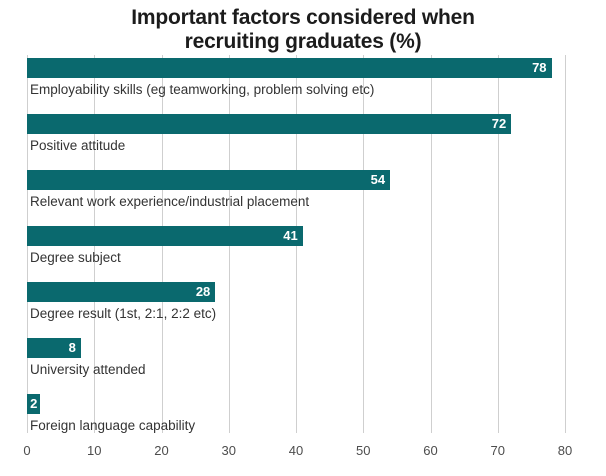 The image size is (606, 476). What do you see at coordinates (303, 17) in the screenshot?
I see `chart-title-line-1: Important factors considered when` at bounding box center [303, 17].